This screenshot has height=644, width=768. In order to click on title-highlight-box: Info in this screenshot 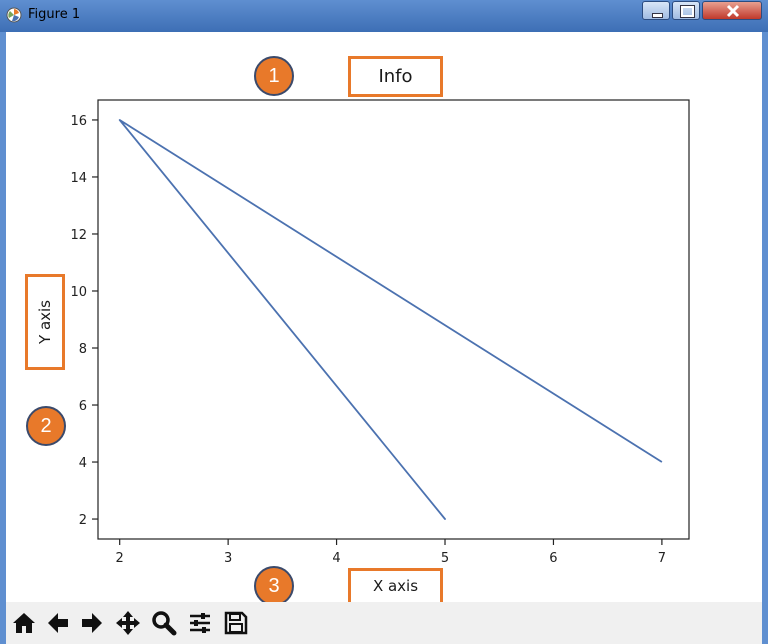, I will do `click(395, 76)`.